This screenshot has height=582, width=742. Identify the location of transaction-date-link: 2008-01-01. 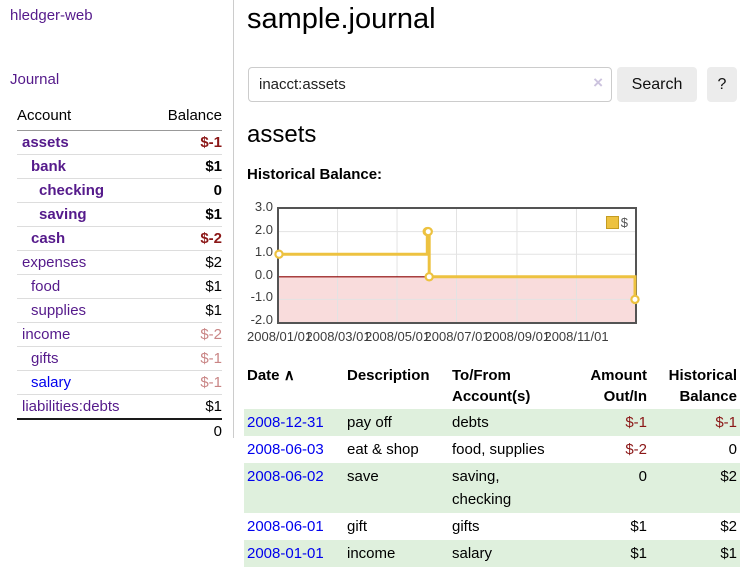
(285, 553).